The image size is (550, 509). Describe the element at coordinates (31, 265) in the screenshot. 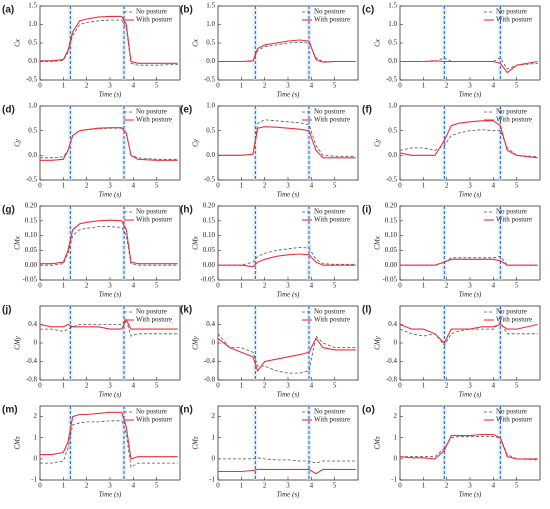

I see `y-tick-label: 0.00` at that location.